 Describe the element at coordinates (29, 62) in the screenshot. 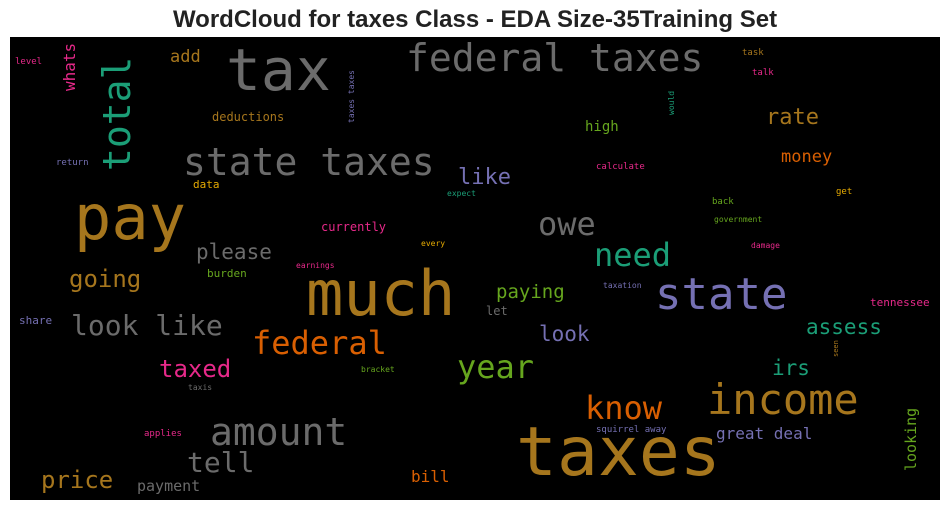

I see `word-level: level` at that location.